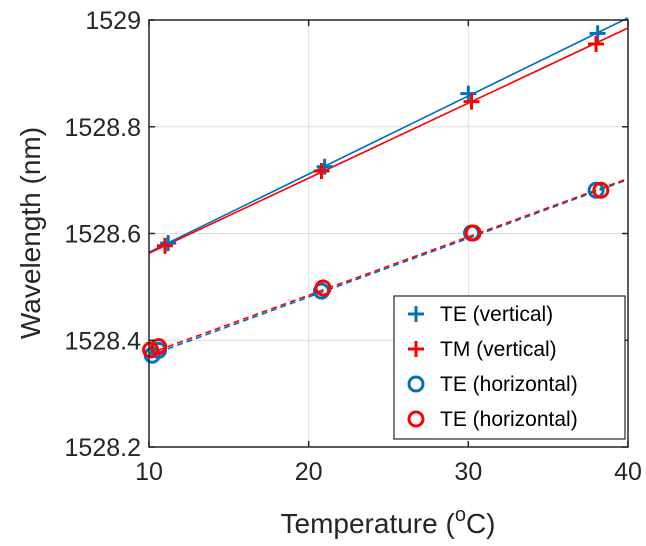  Describe the element at coordinates (30, 233) in the screenshot. I see `y-axis-label: Wavelength (nm)` at that location.